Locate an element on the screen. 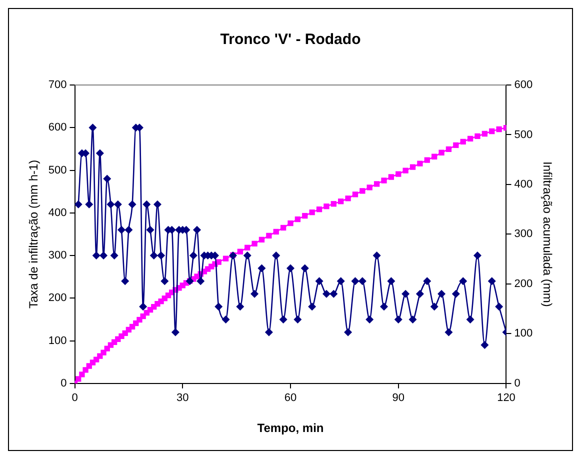 This screenshot has height=459, width=581. y2-axis-title: Infiltração acumulada (mm) is located at coordinates (547, 234).